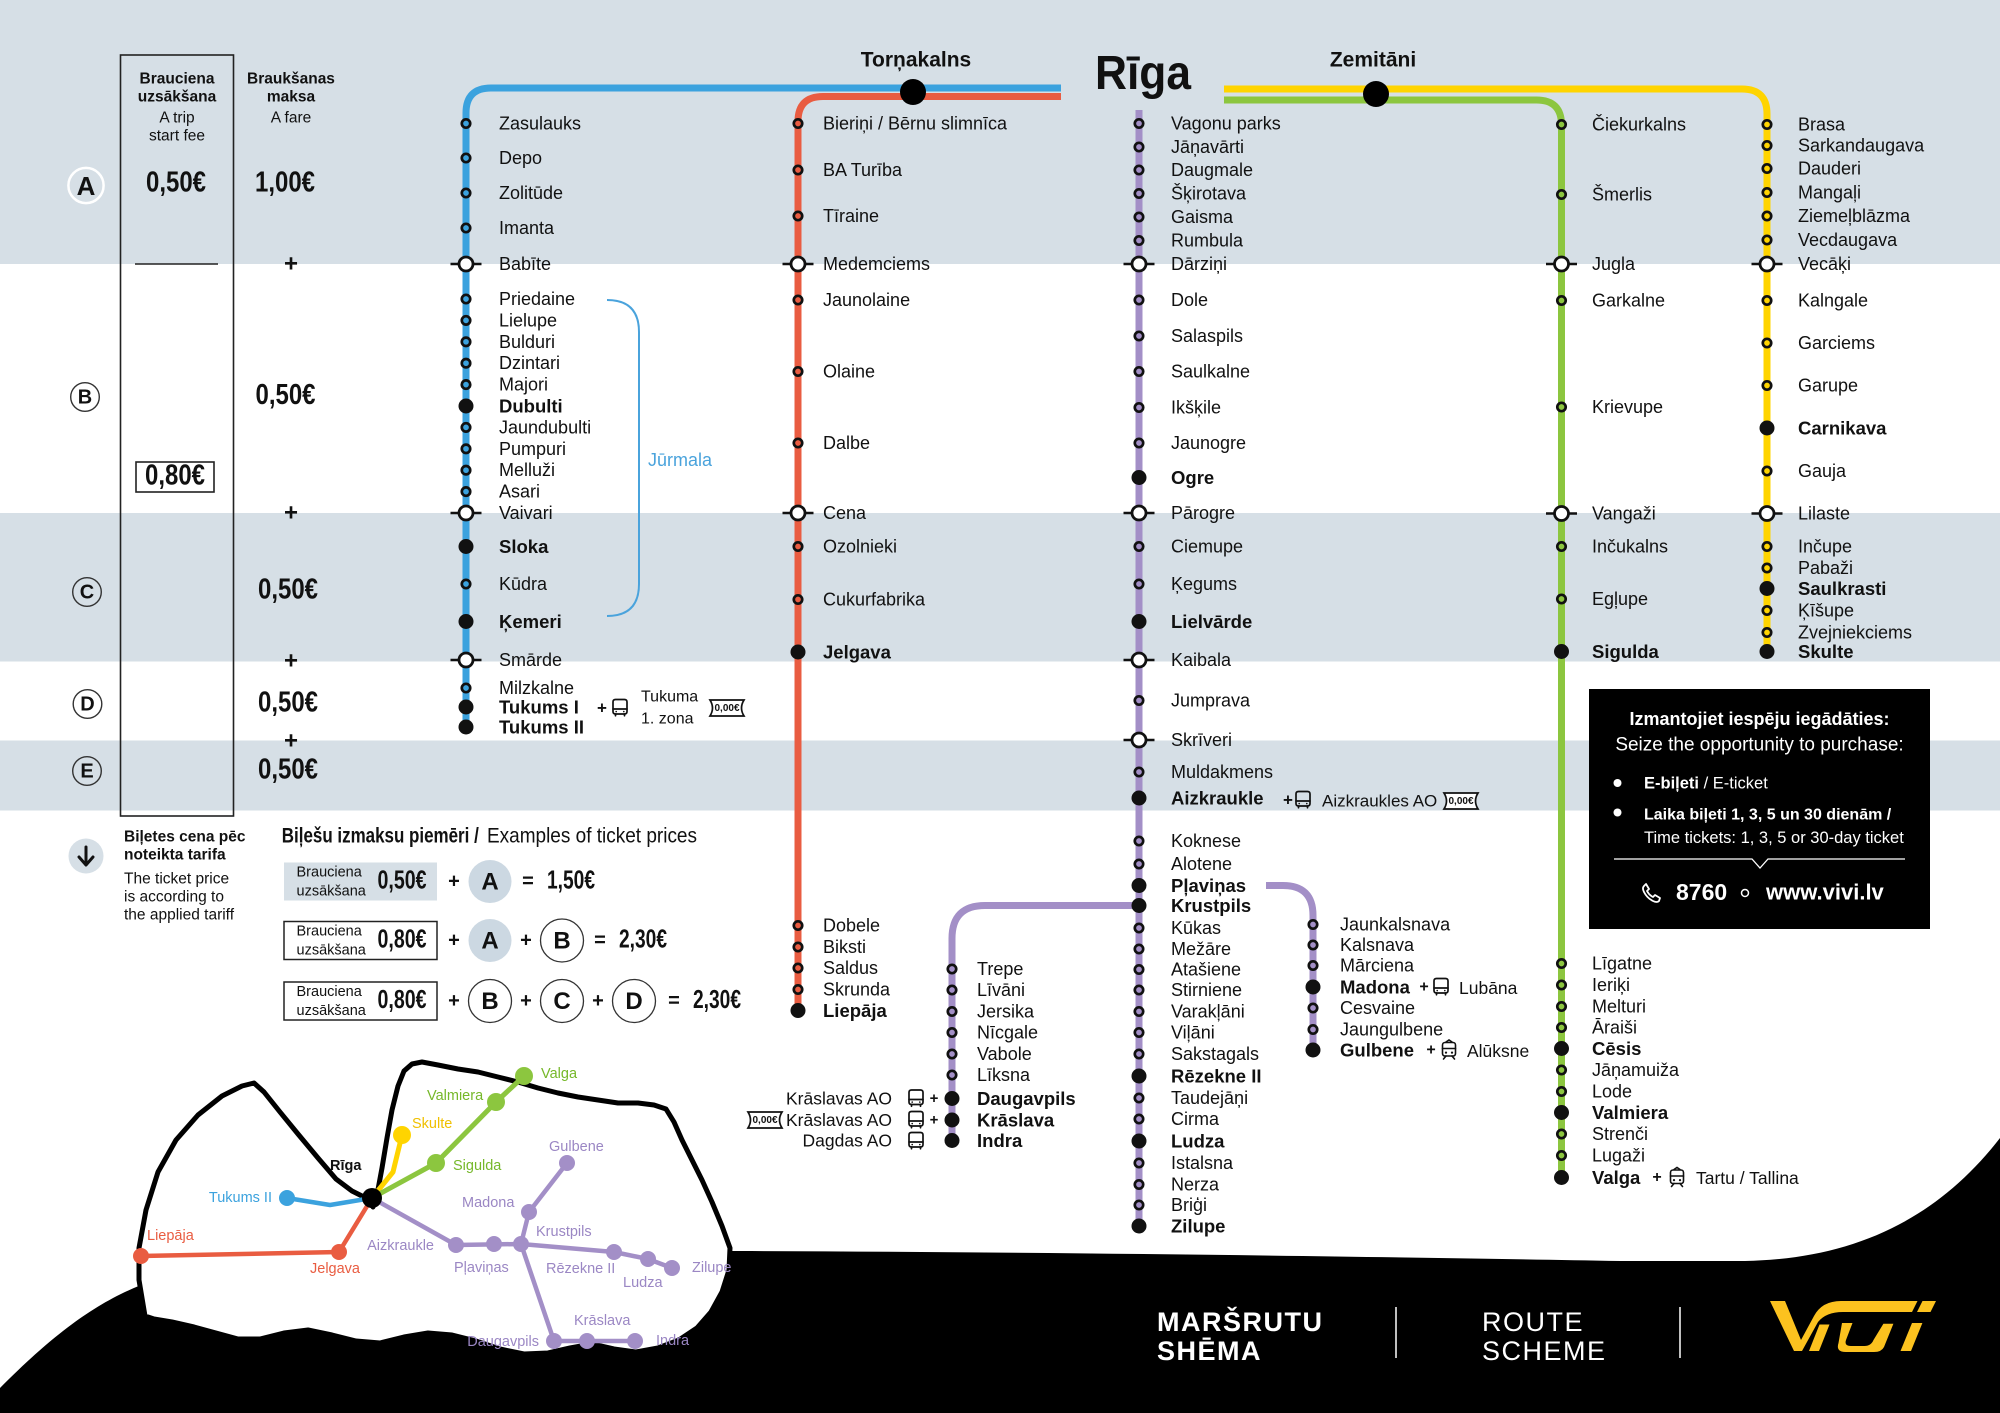 The width and height of the screenshot is (2000, 1413). What do you see at coordinates (1196, 408) in the screenshot?
I see `svg-text: Ikšķile` at bounding box center [1196, 408].